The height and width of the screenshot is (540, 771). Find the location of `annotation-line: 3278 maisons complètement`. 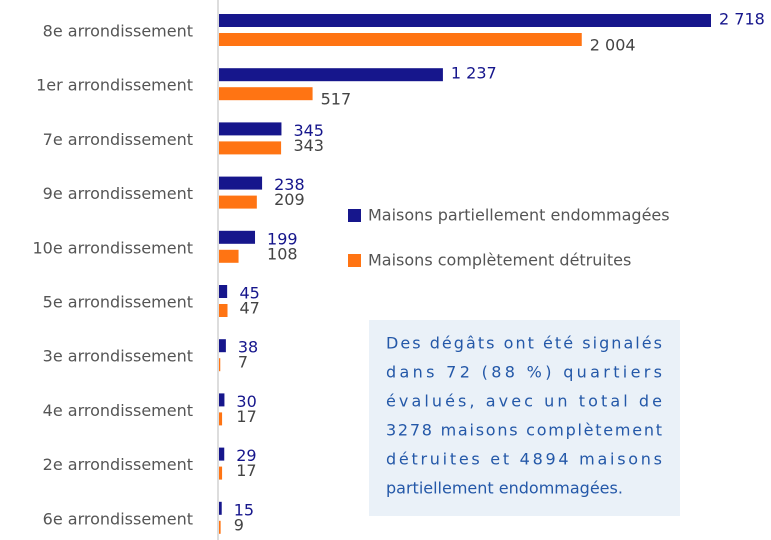

annotation-line: 3278 maisons complètement is located at coordinates (524, 430).